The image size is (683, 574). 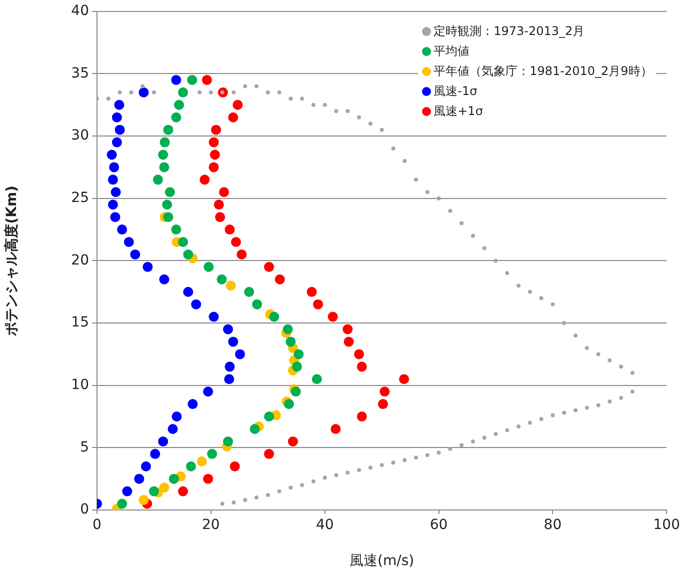 What do you see at coordinates (84, 510) in the screenshot?
I see `y-tick-label: 0` at bounding box center [84, 510].